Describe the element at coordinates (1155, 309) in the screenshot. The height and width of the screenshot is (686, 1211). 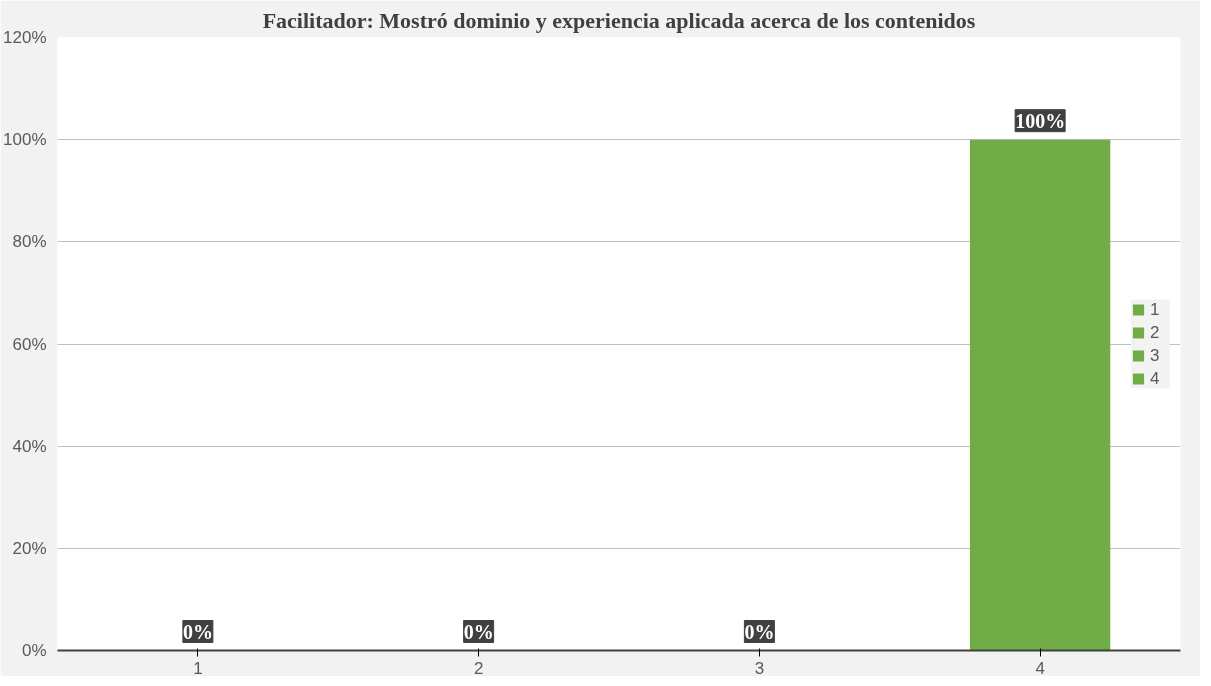
I see `legend-label: 1` at that location.